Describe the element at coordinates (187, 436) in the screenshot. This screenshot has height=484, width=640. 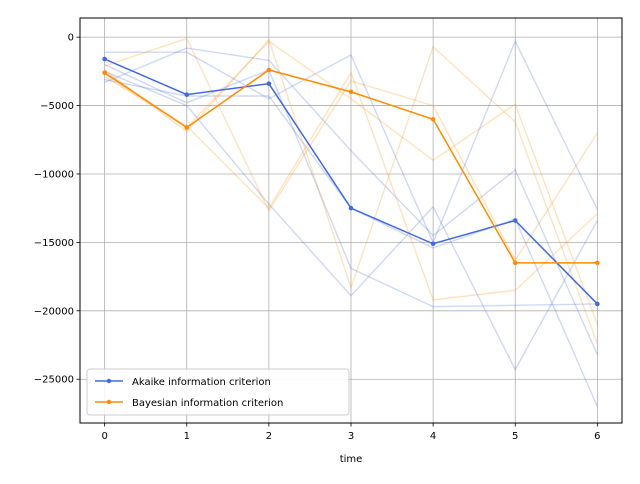
I see `x-tick-label: 1` at that location.